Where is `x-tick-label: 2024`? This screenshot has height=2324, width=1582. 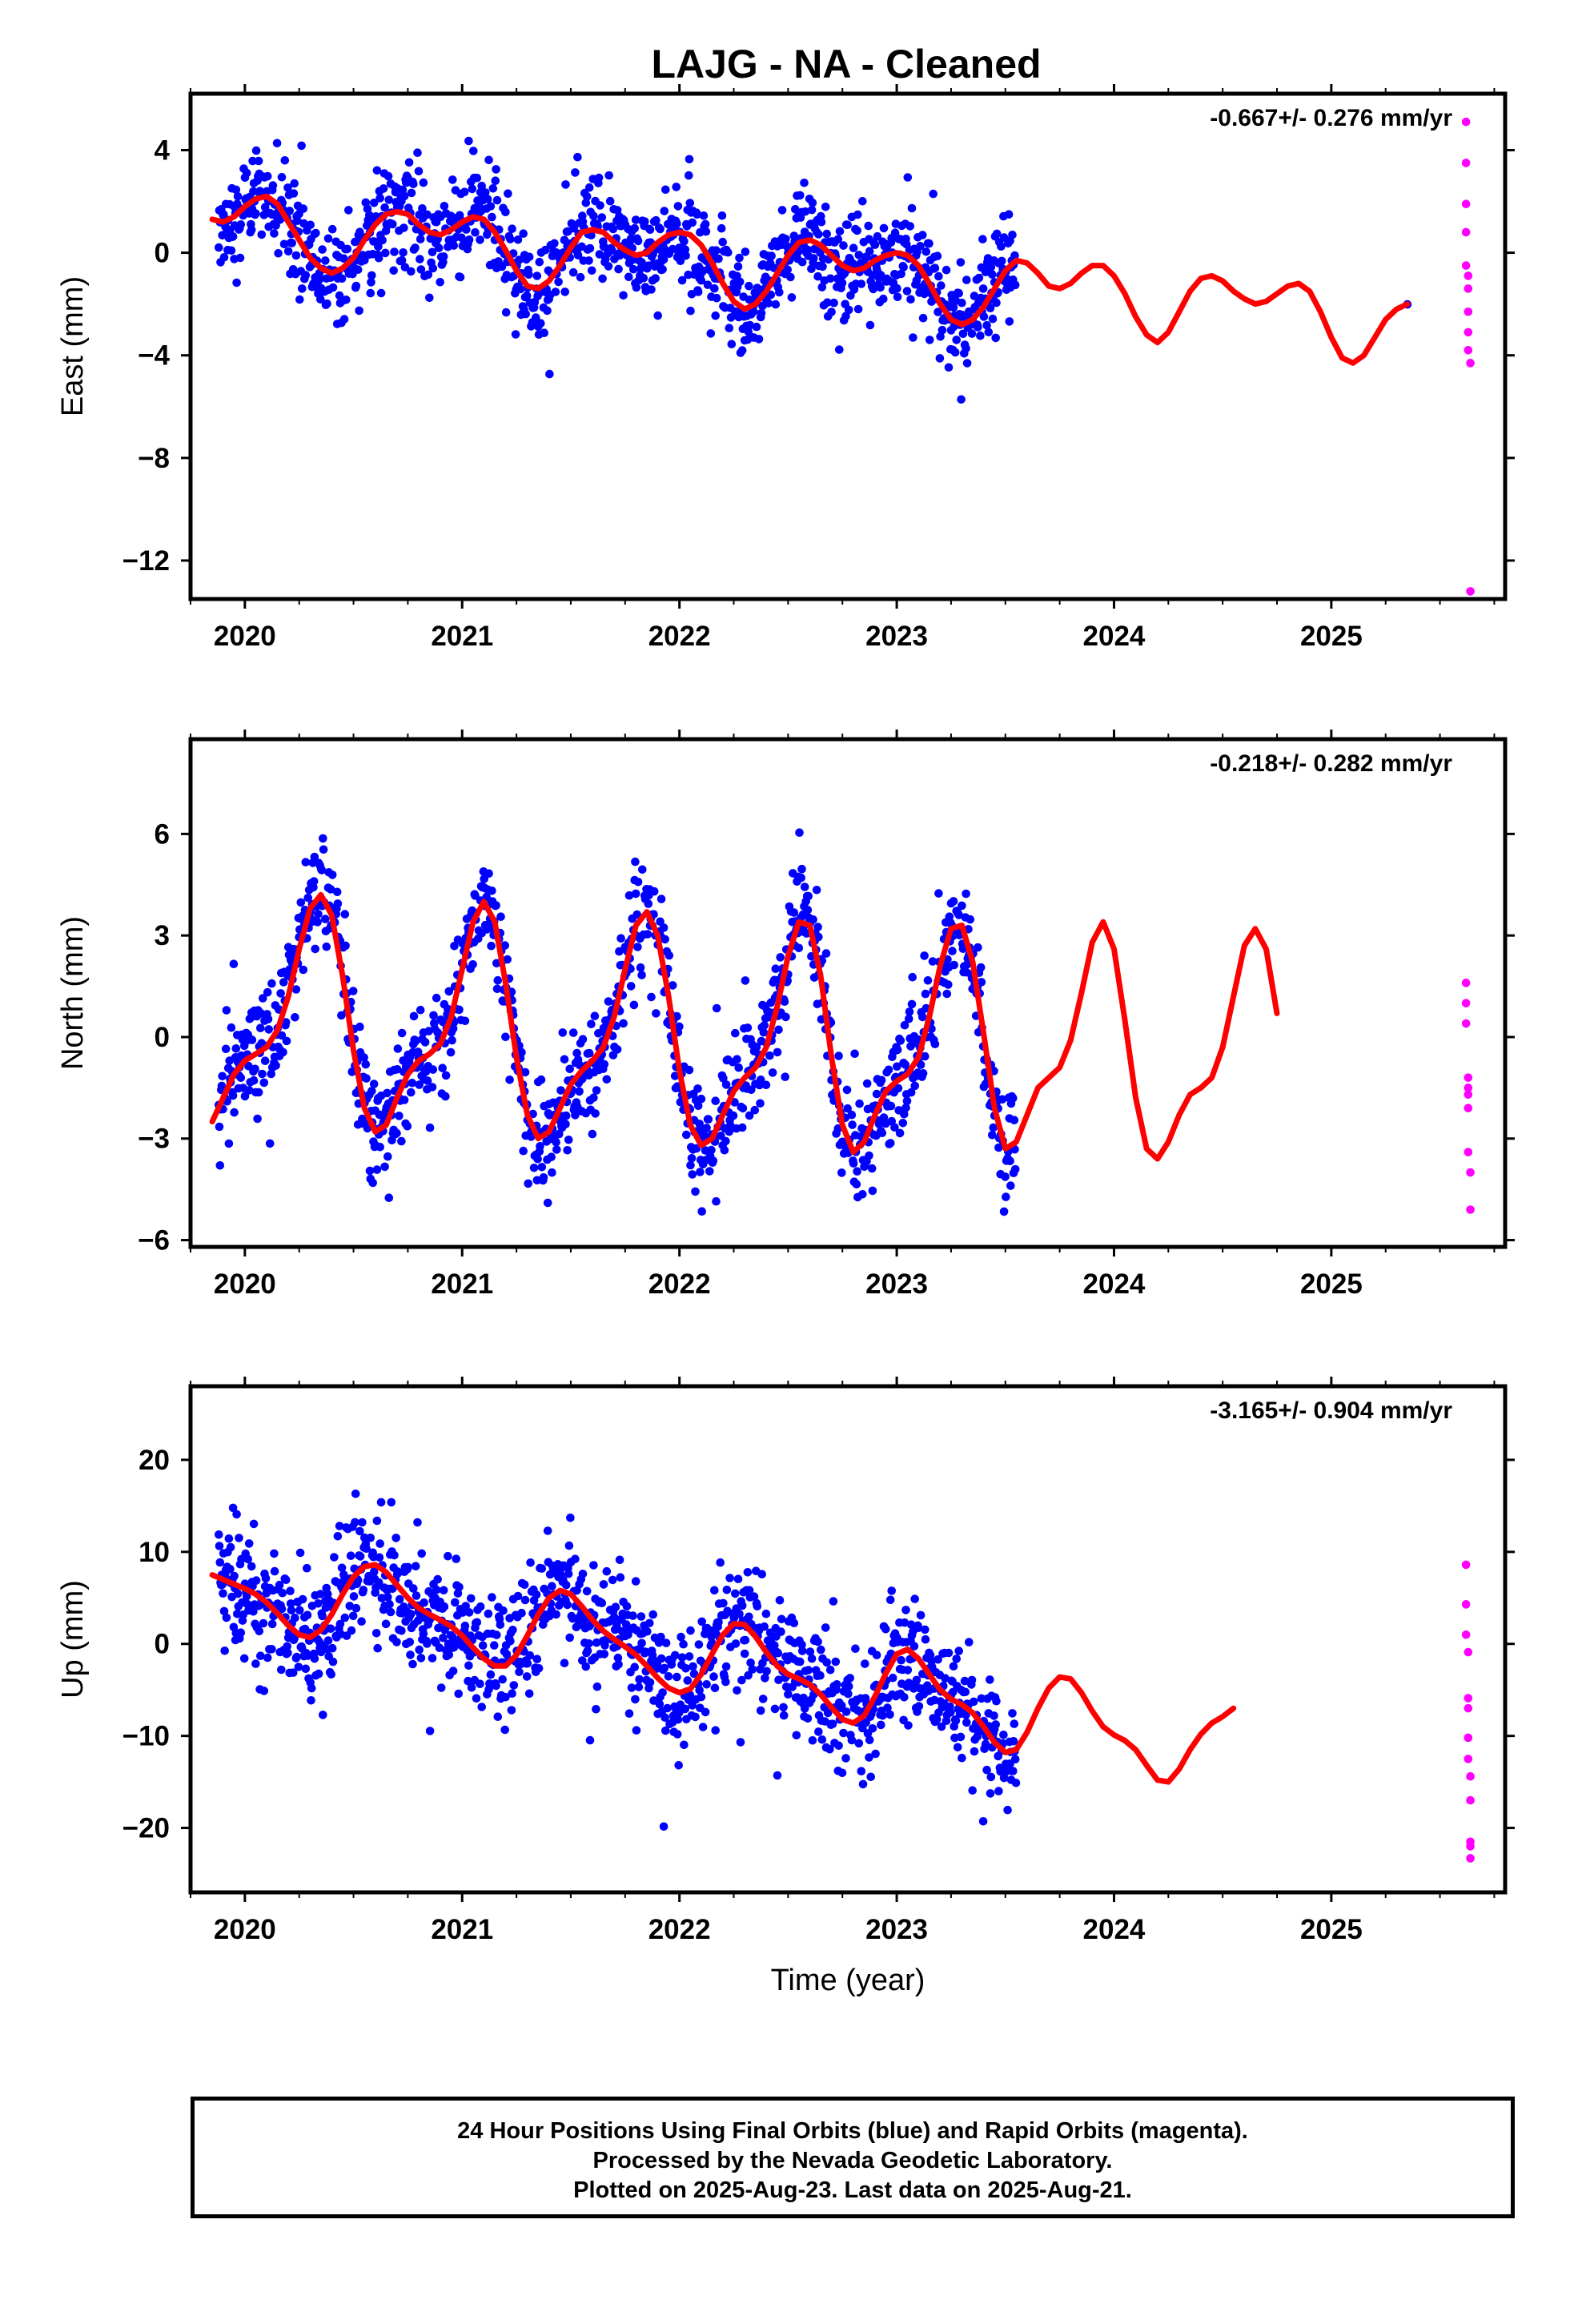
x-tick-label: 2024 is located at coordinates (1114, 636).